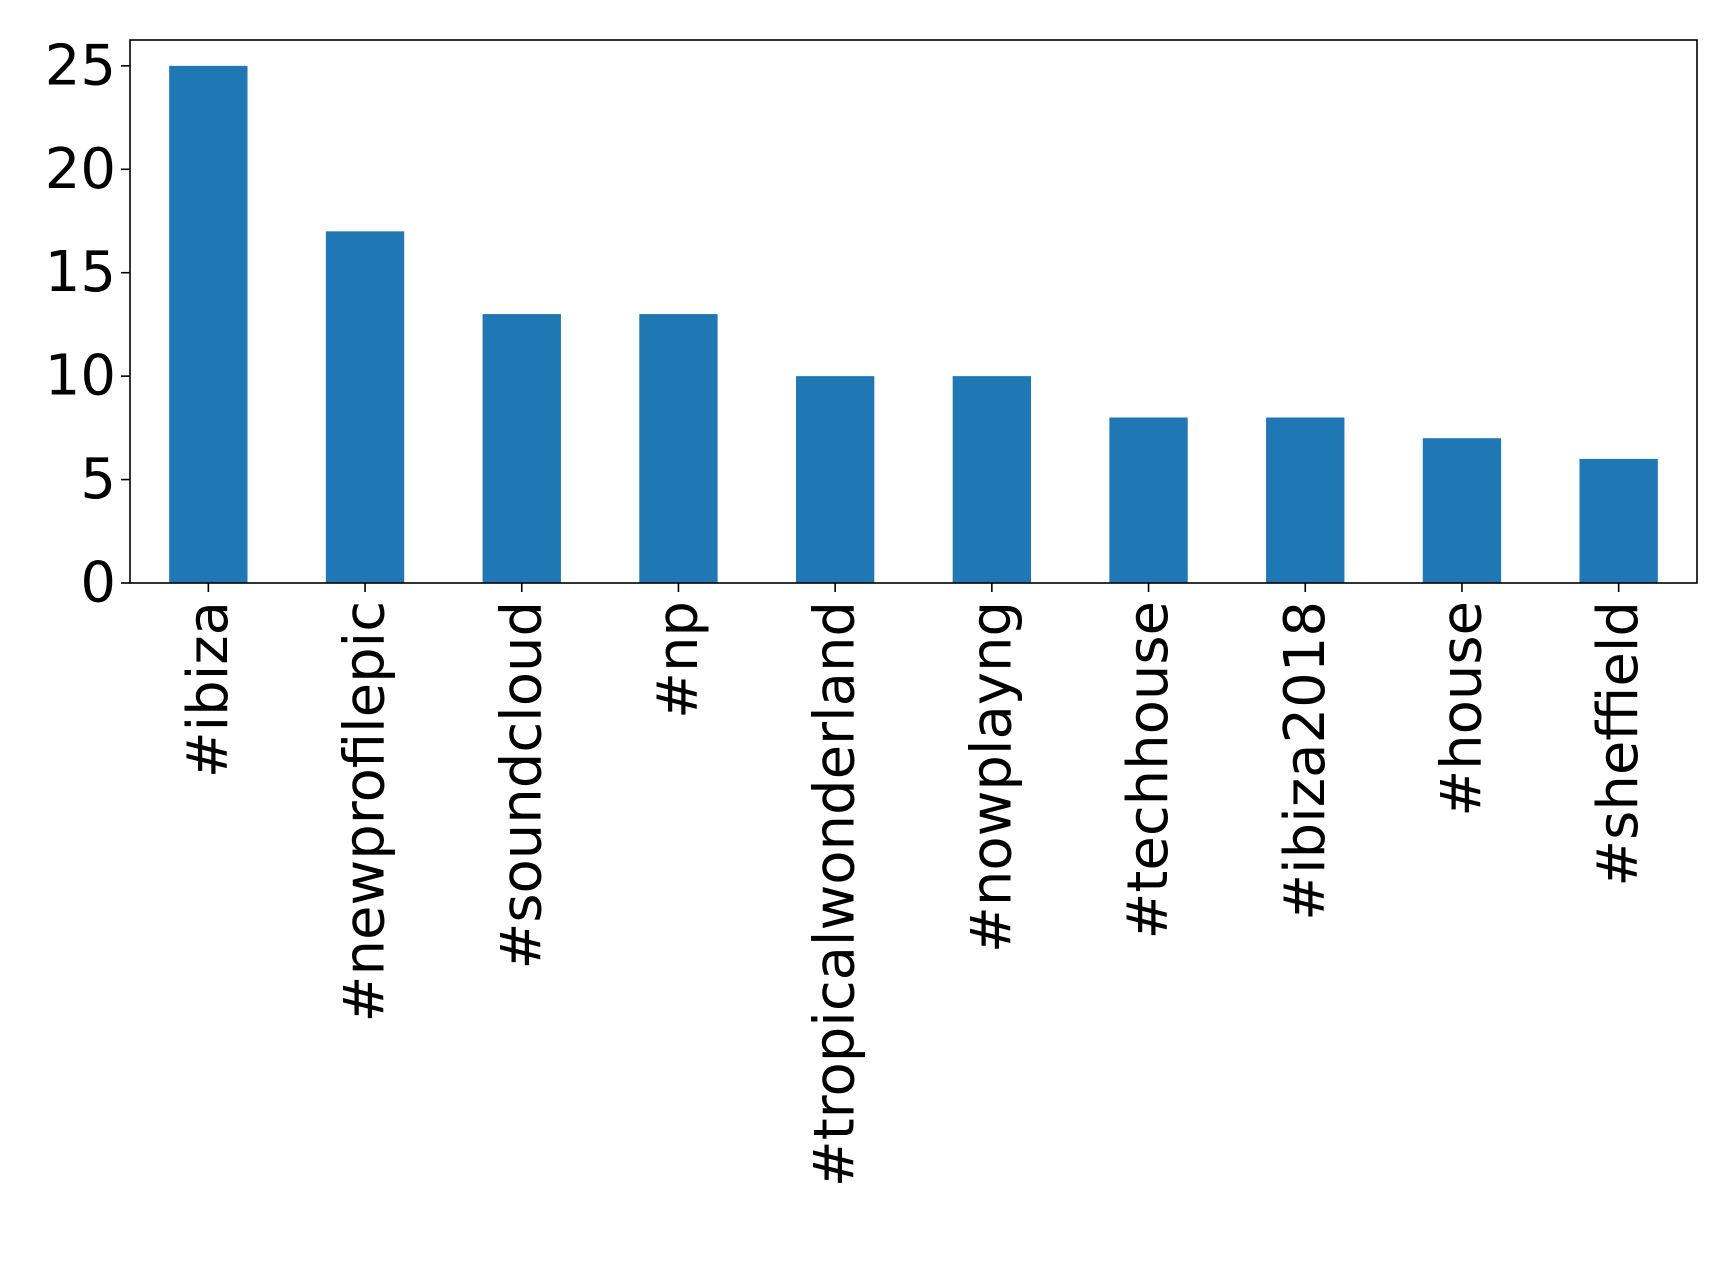 The width and height of the screenshot is (1719, 1282). I want to click on bar-newprofilepic, so click(365, 407).